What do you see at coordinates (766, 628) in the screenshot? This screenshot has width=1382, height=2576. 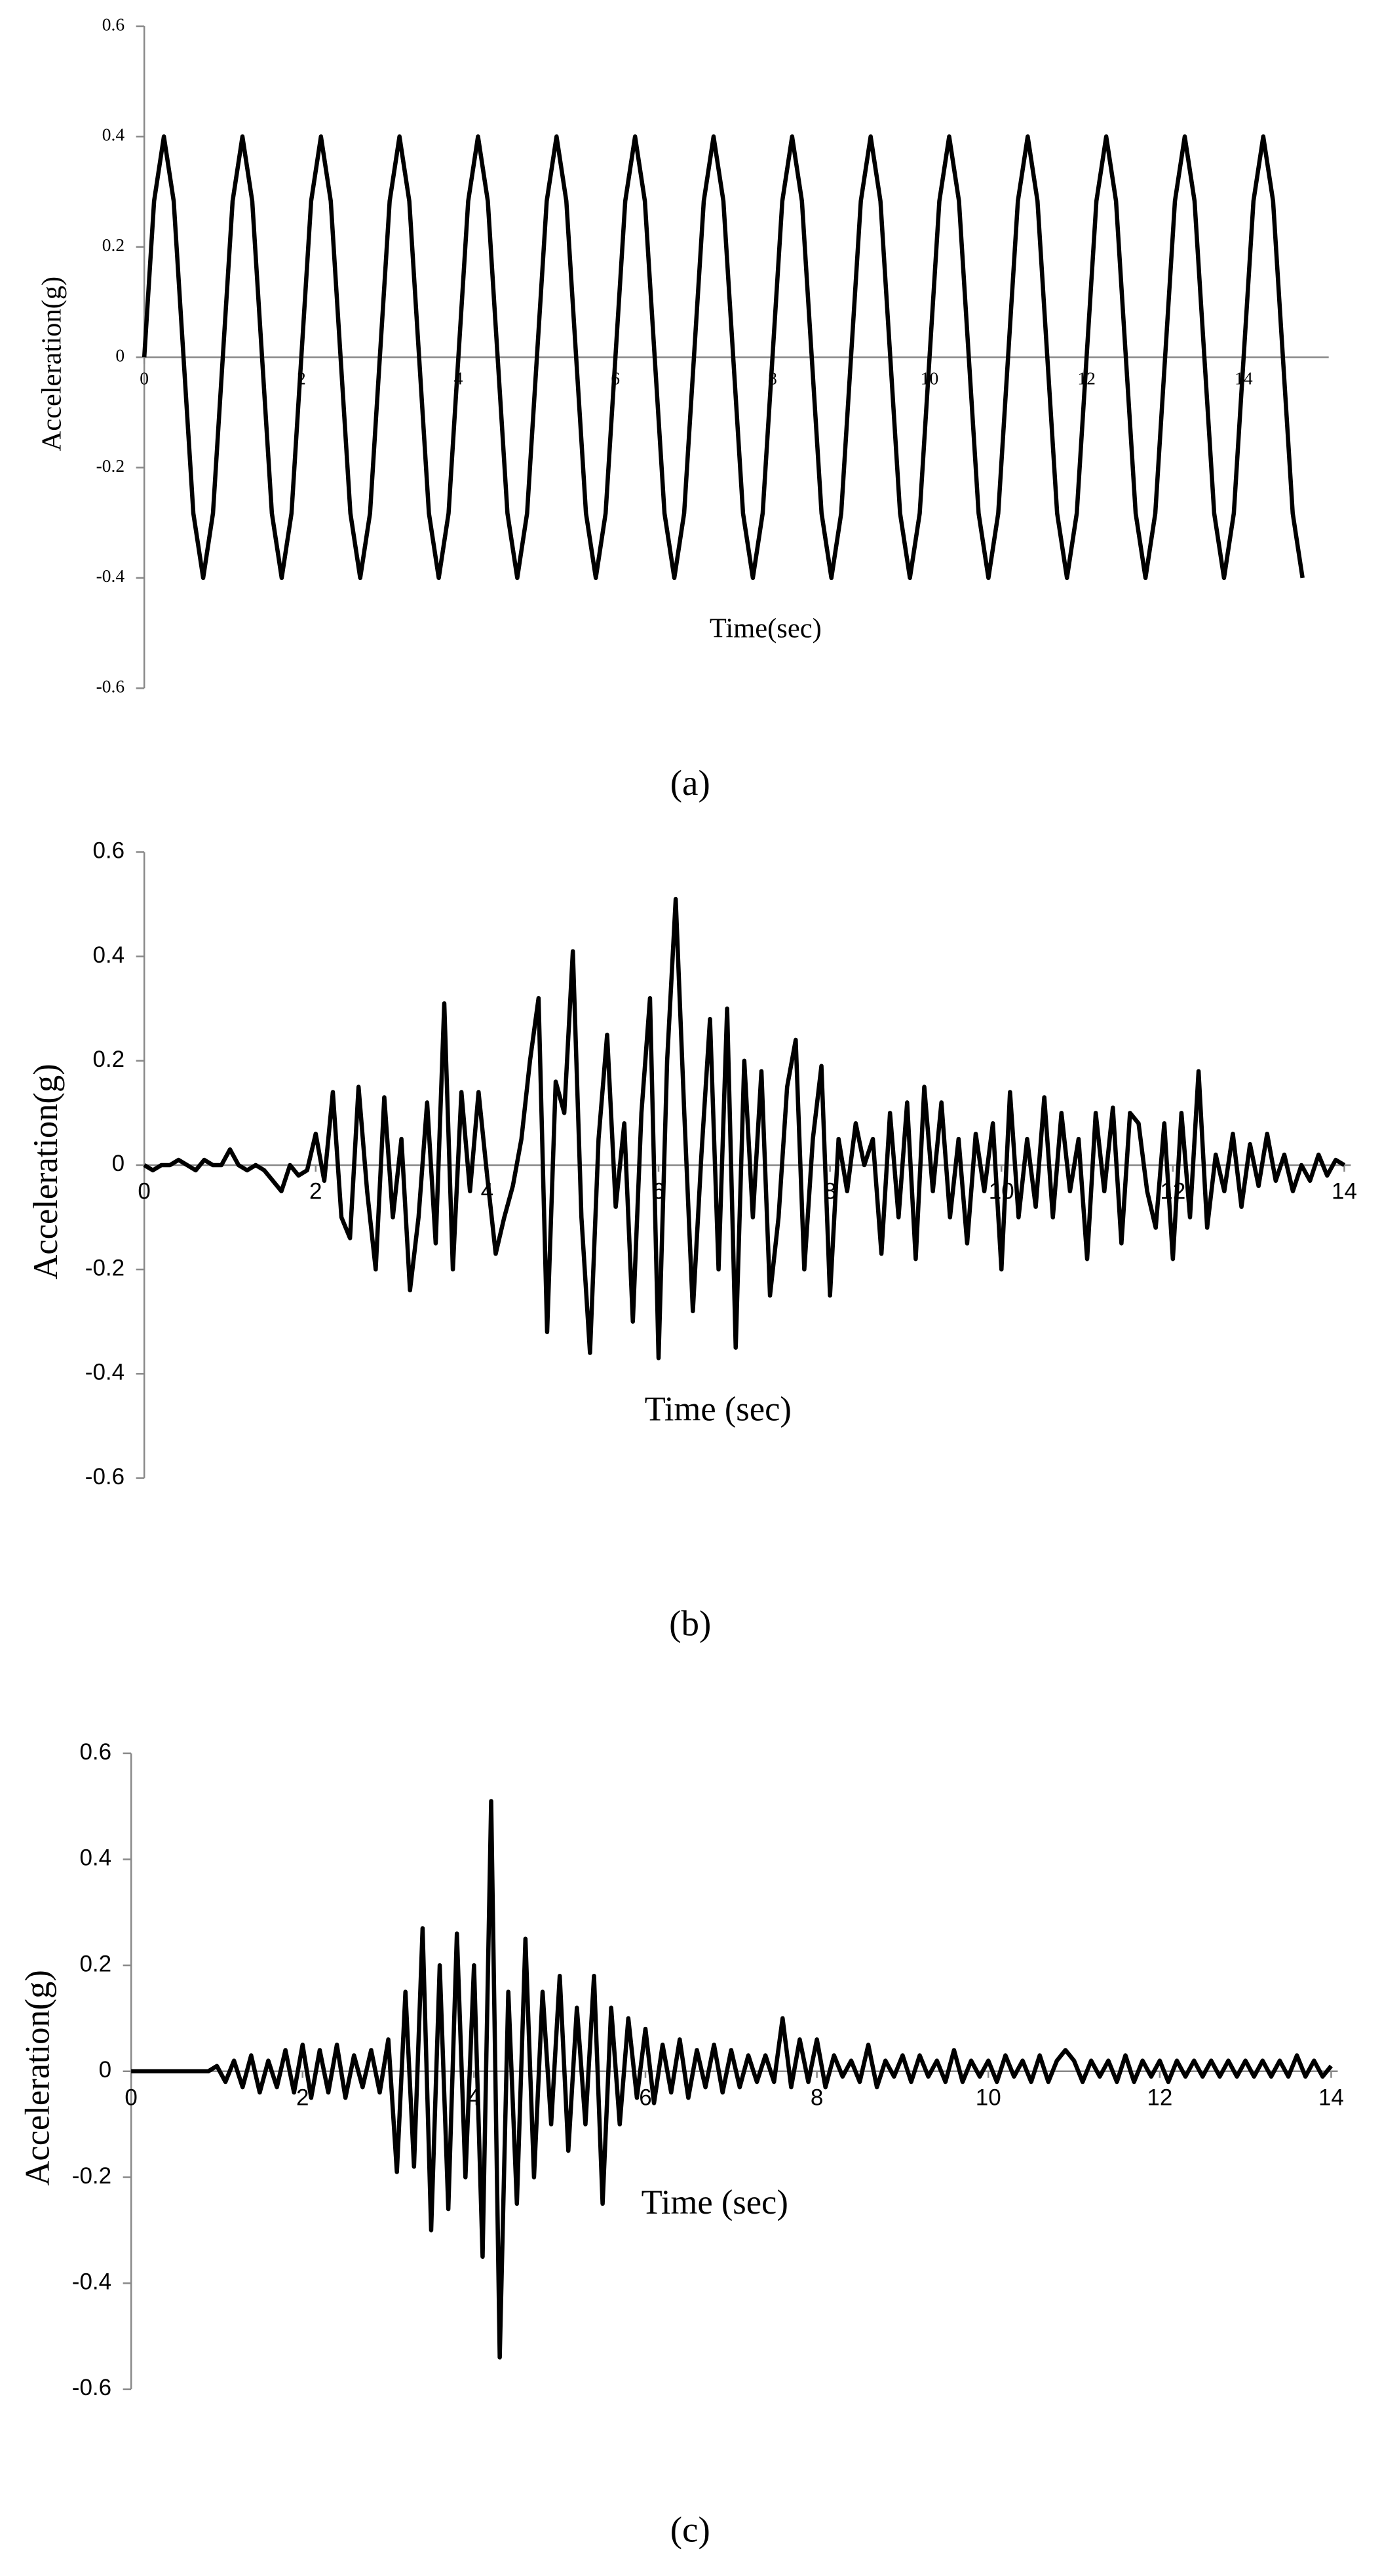 I see `x-axis-title: Time(sec)` at bounding box center [766, 628].